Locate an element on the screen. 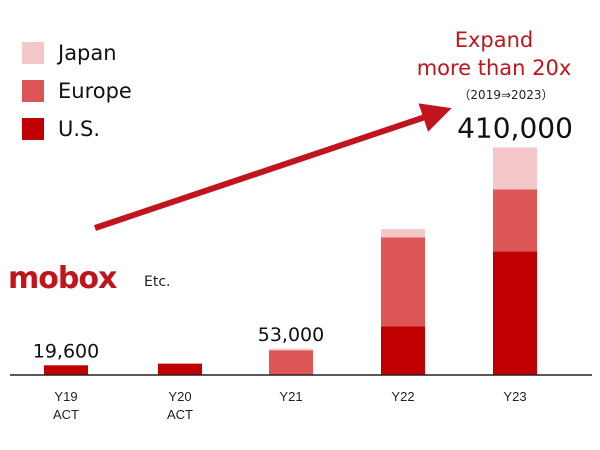  bar-y22-japan is located at coordinates (403, 233).